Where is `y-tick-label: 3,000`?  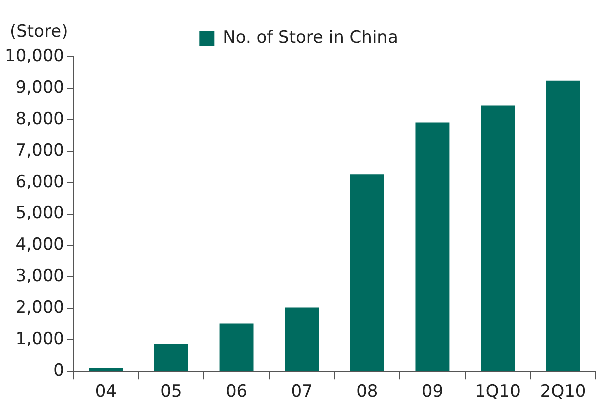
y-tick-label: 3,000 is located at coordinates (40, 276).